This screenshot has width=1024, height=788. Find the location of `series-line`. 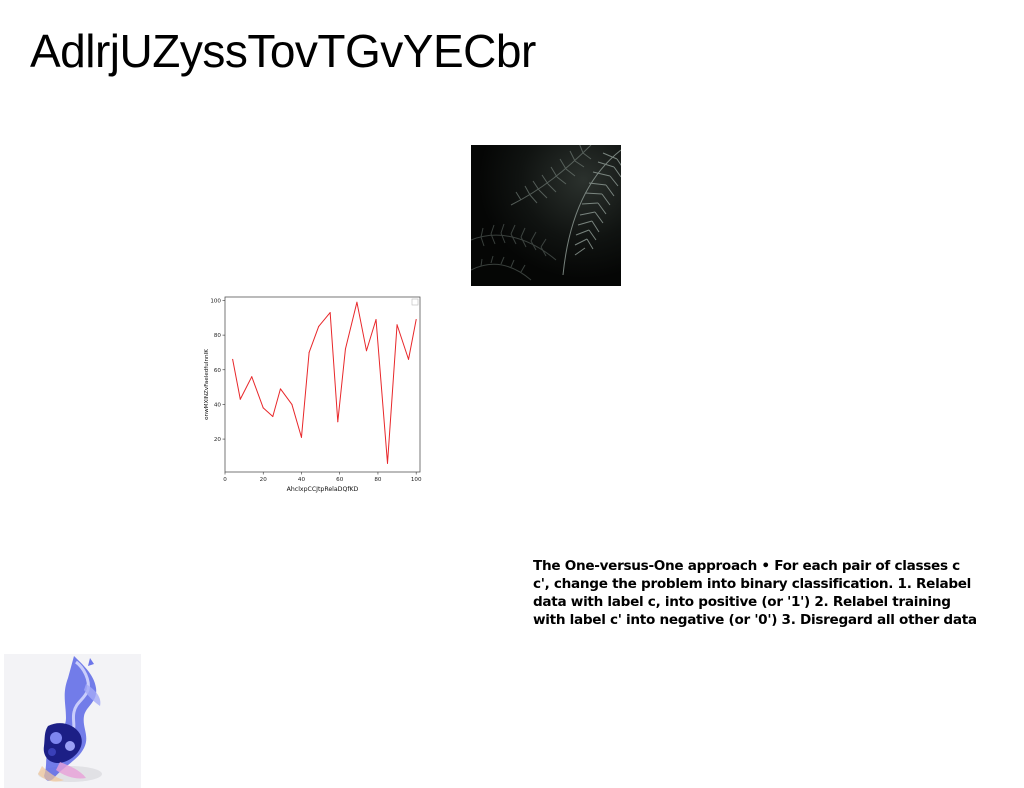

series-line is located at coordinates (324, 382).